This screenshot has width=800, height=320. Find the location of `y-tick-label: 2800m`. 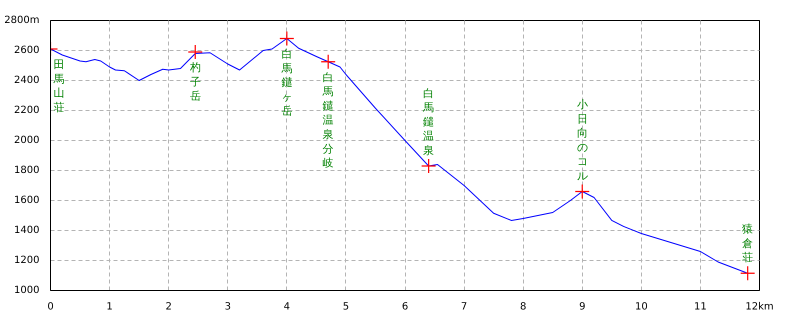

y-tick-label: 2800m is located at coordinates (22, 20).